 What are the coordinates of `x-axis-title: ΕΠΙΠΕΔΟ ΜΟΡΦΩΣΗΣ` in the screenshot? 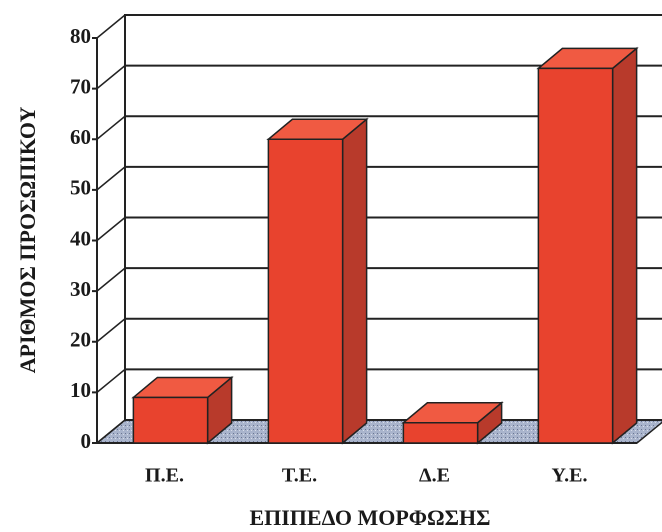 It's located at (369, 517).